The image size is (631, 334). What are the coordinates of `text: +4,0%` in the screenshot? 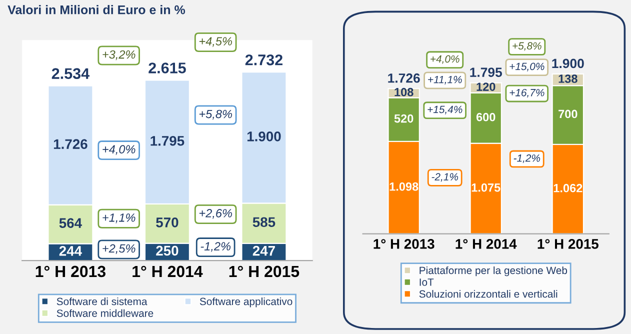 It's located at (445, 59).